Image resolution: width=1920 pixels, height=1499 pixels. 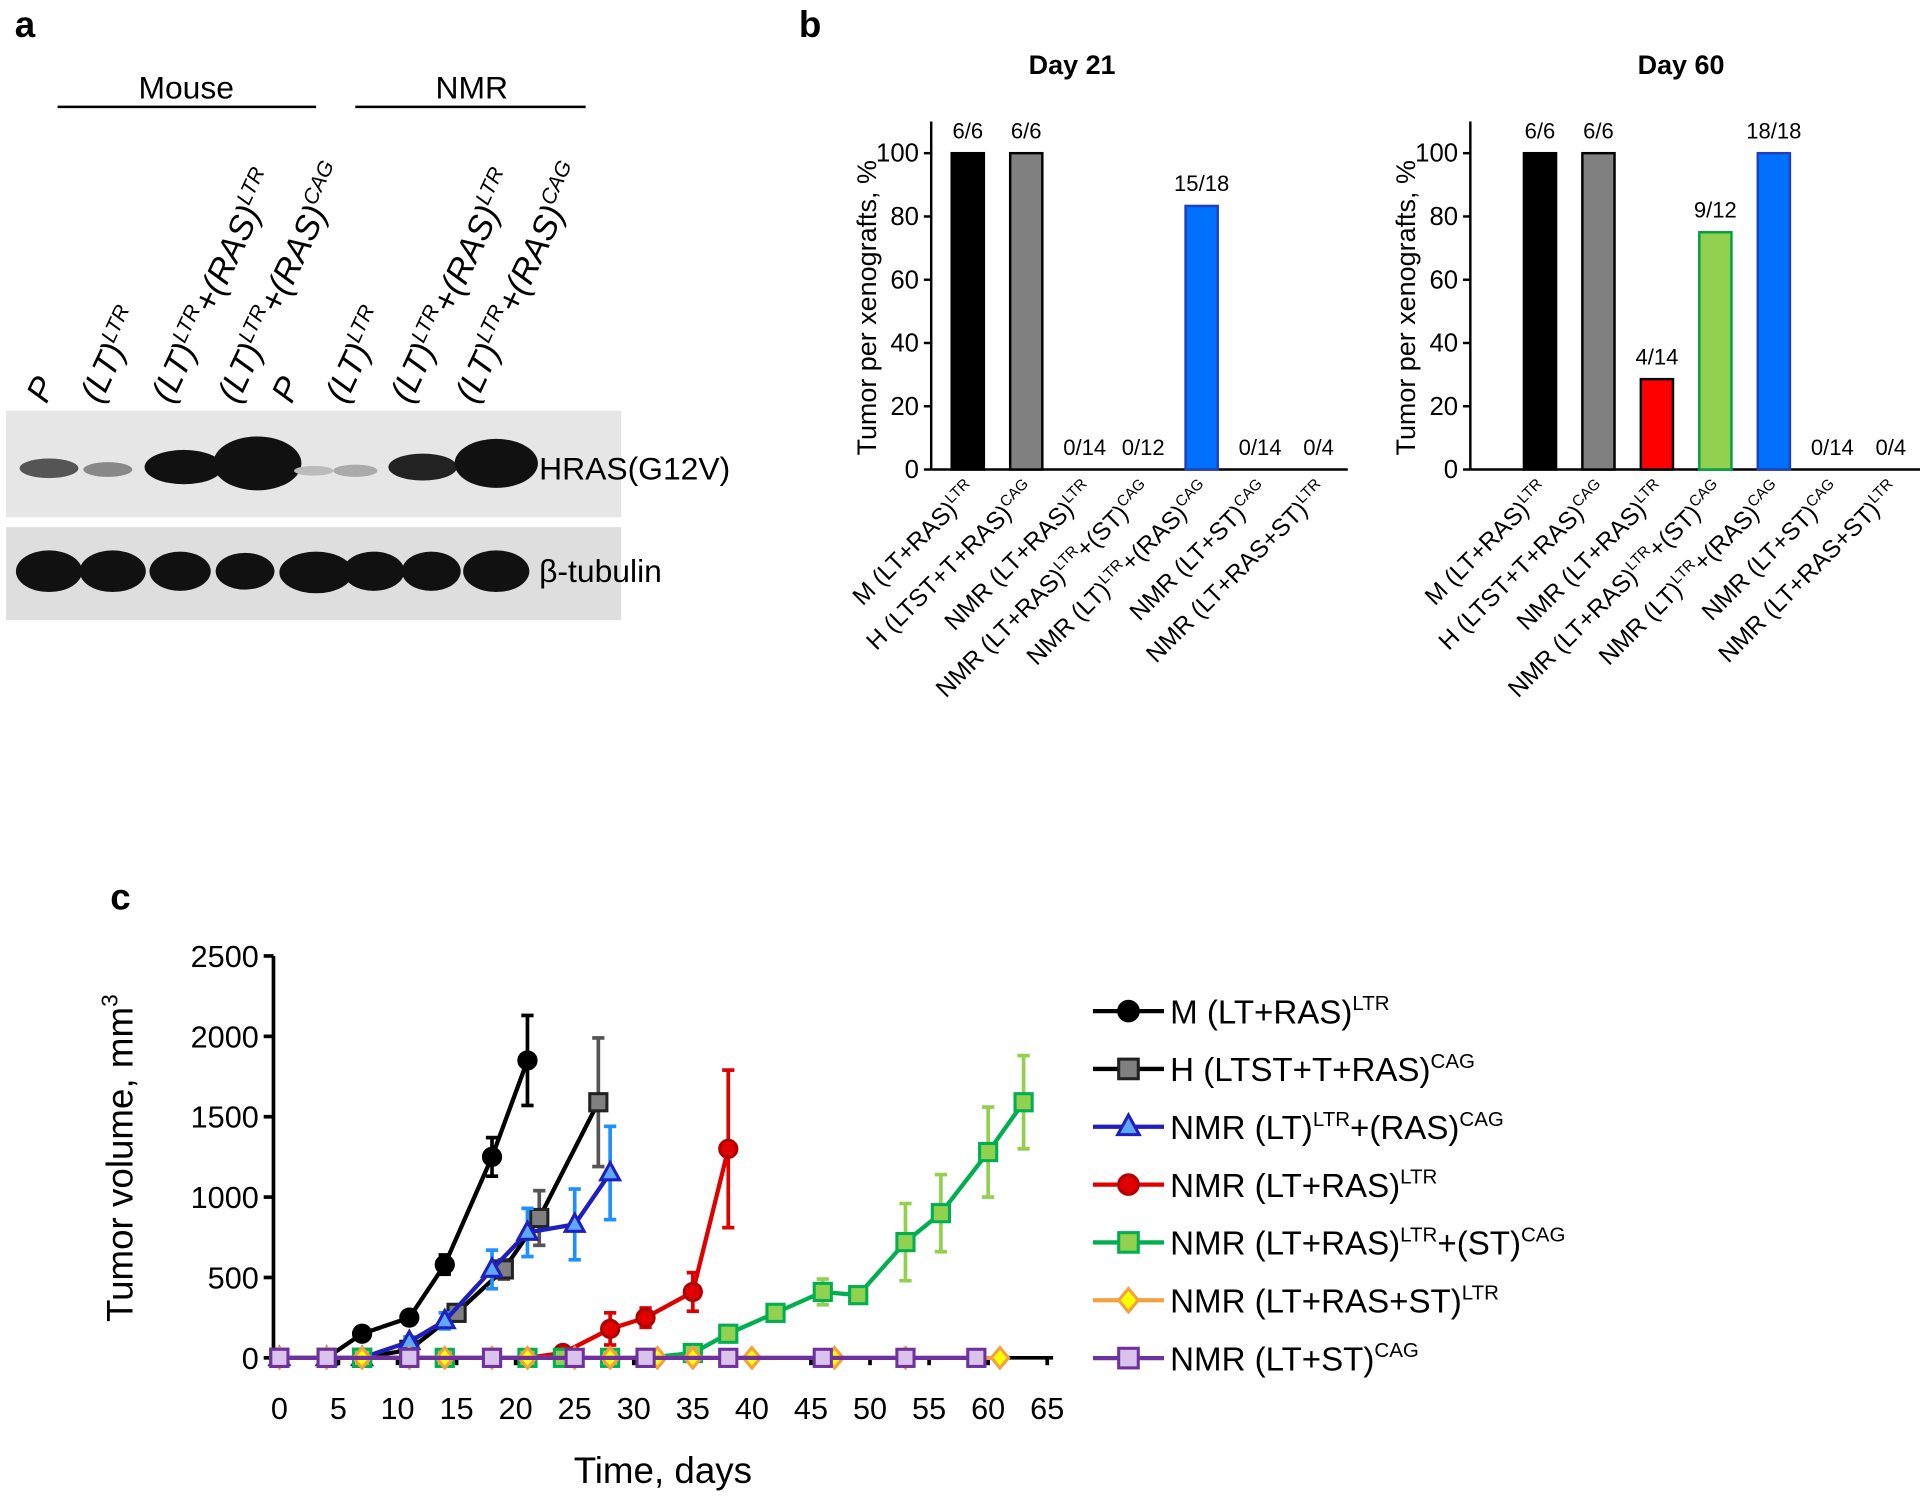 What do you see at coordinates (634, 468) in the screenshot?
I see `row-label: HRAS(G12V)` at bounding box center [634, 468].